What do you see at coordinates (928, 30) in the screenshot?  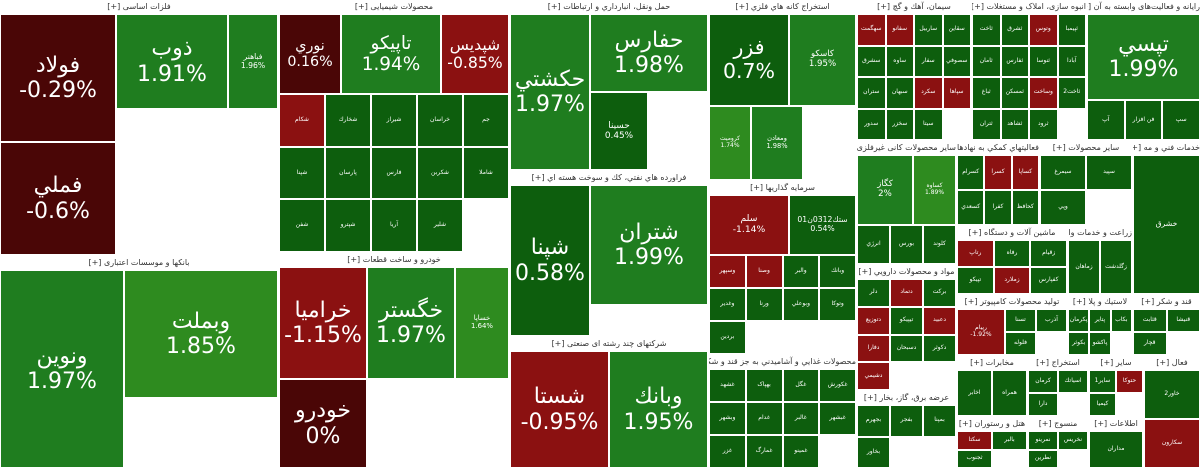 I see `stock-tile: ساربيل` at bounding box center [928, 30].